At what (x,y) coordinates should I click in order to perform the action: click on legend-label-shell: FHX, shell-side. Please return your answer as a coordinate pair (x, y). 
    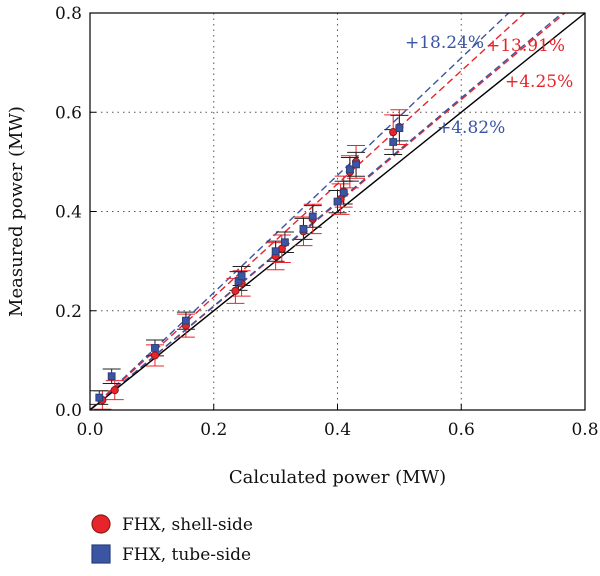
    Looking at the image, I should click on (187, 525).